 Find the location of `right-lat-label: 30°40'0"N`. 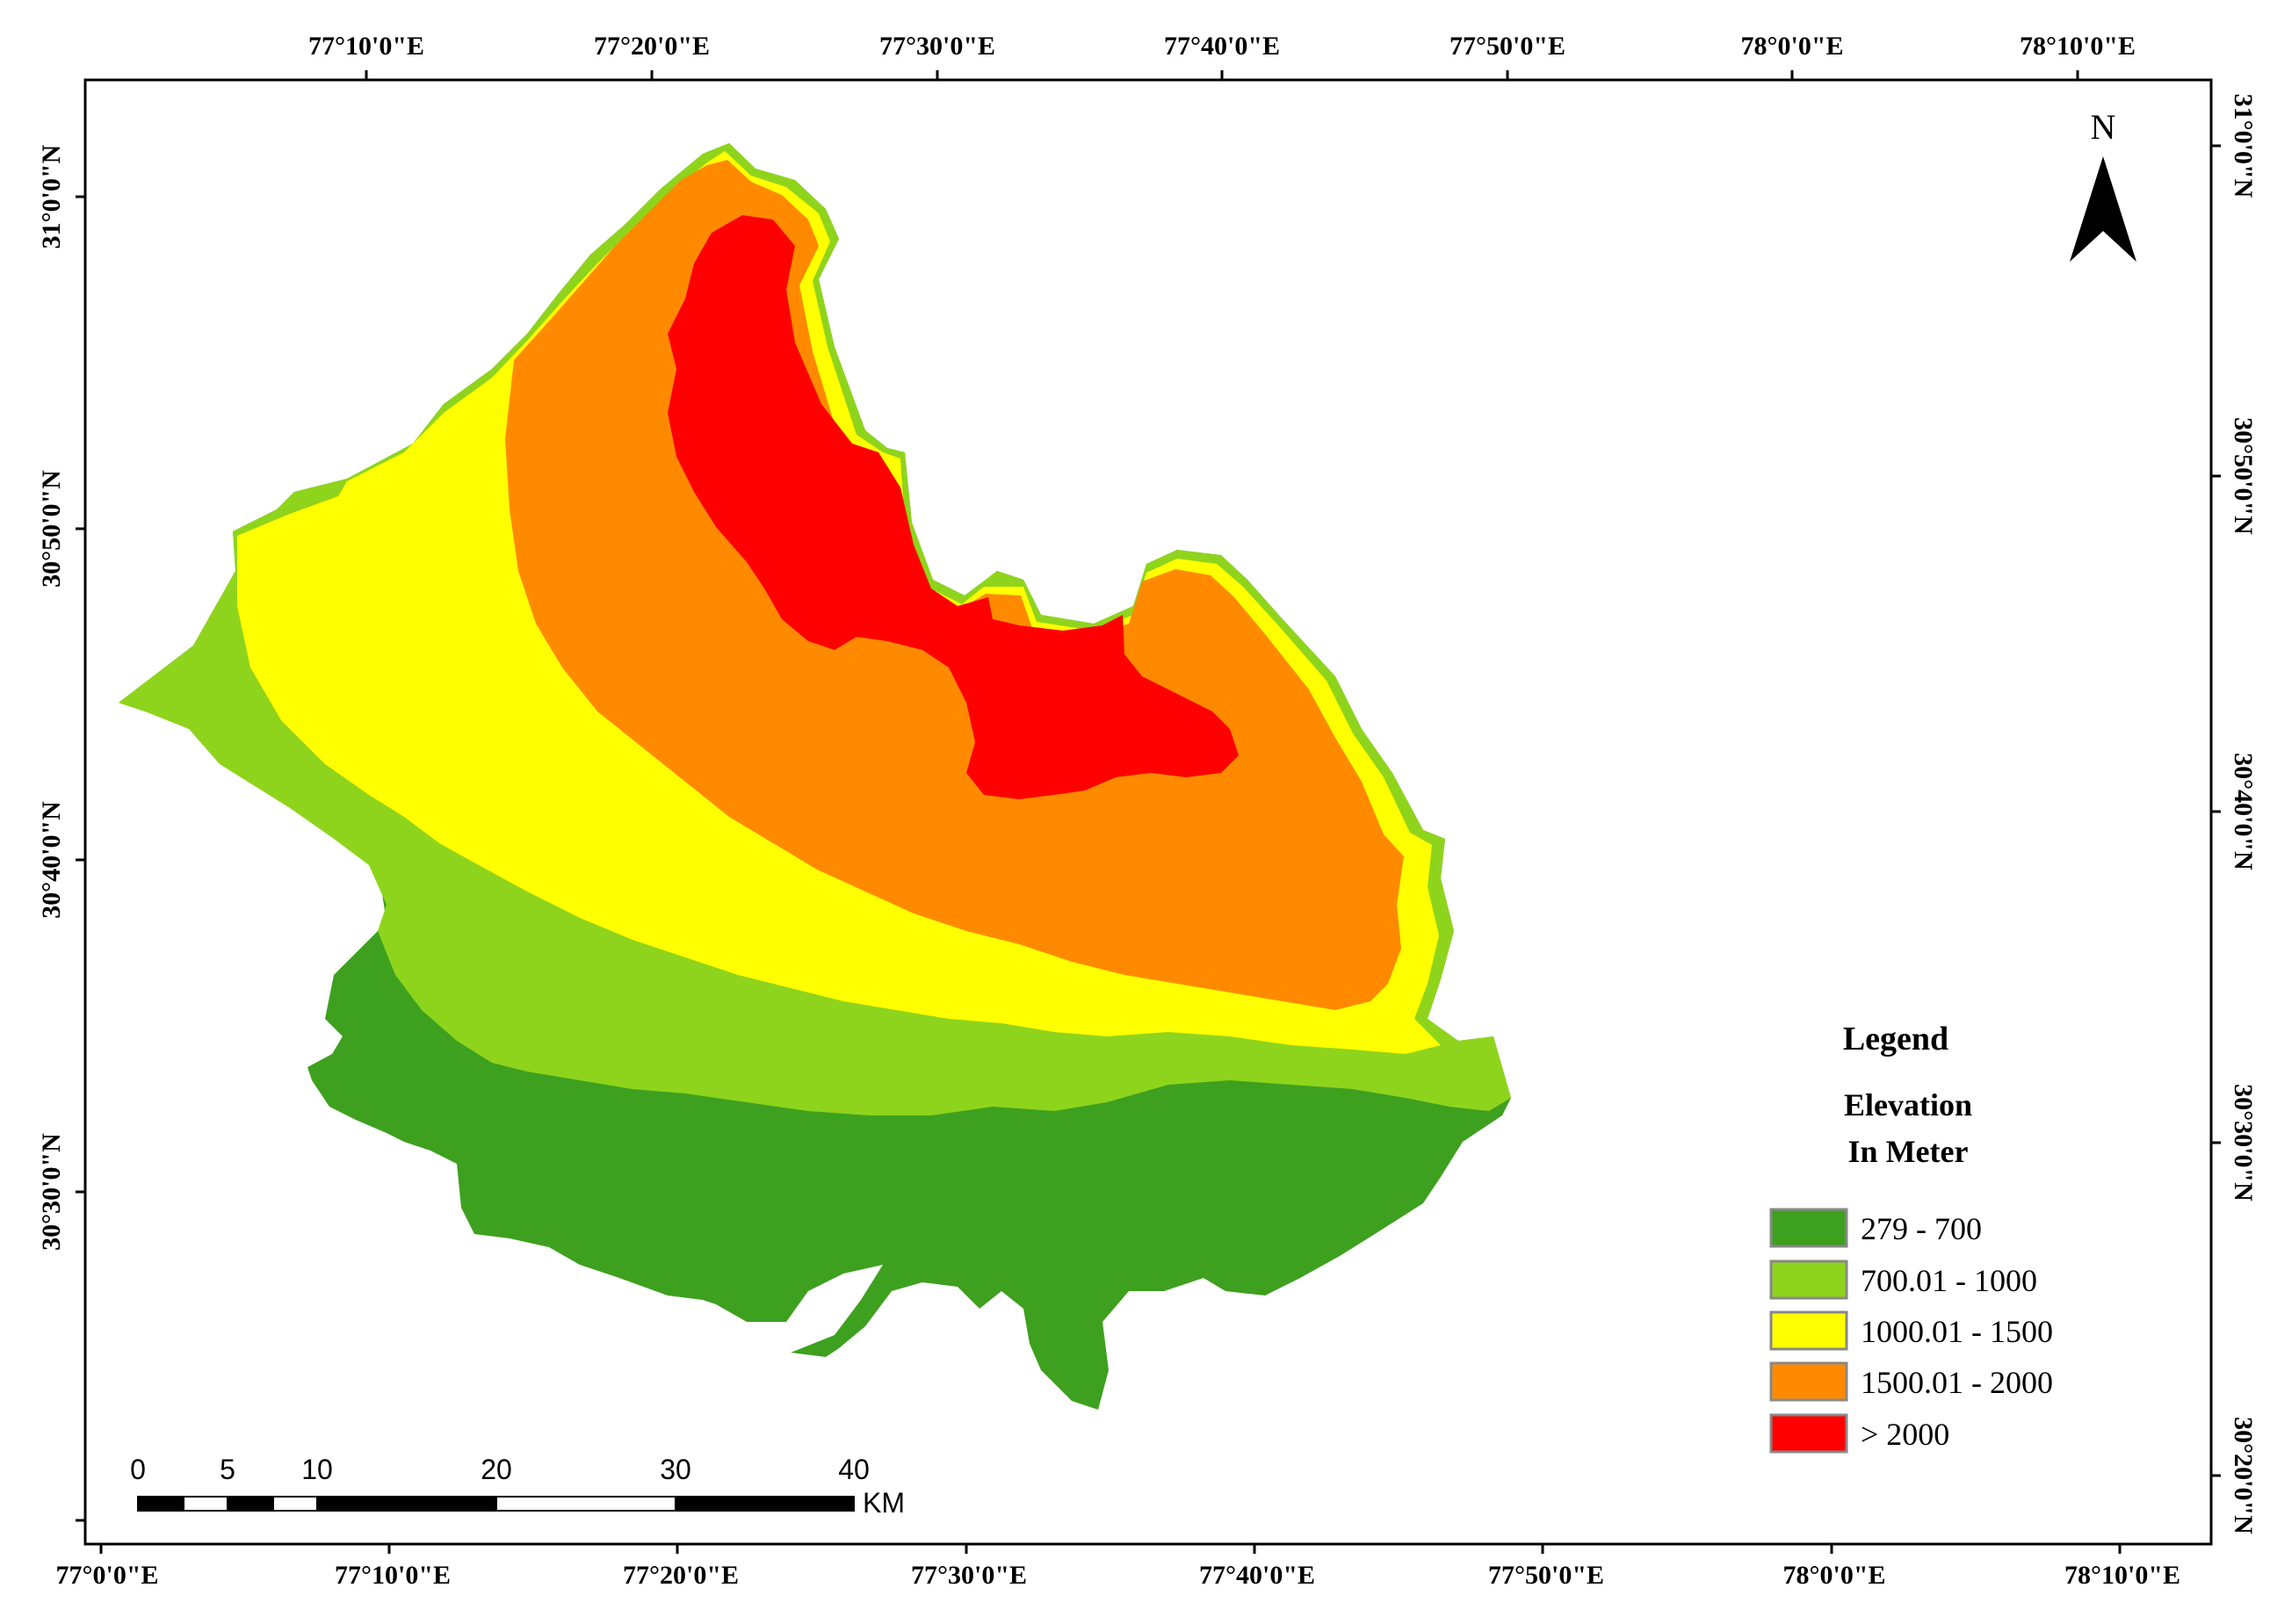

right-lat-label: 30°40'0"N is located at coordinates (2243, 812).